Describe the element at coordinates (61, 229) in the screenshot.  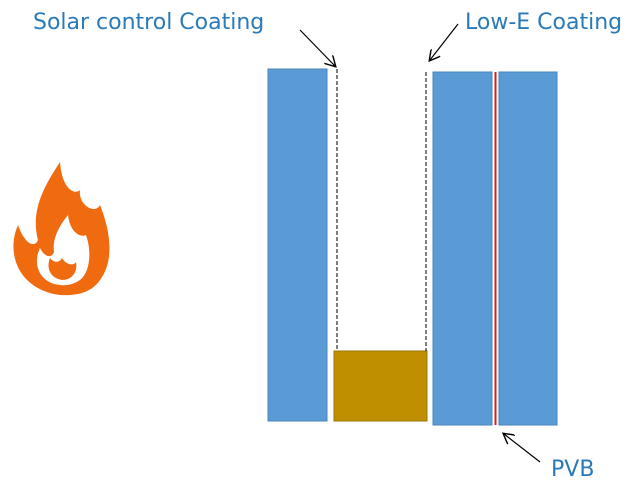
I see `flame-icon` at that location.